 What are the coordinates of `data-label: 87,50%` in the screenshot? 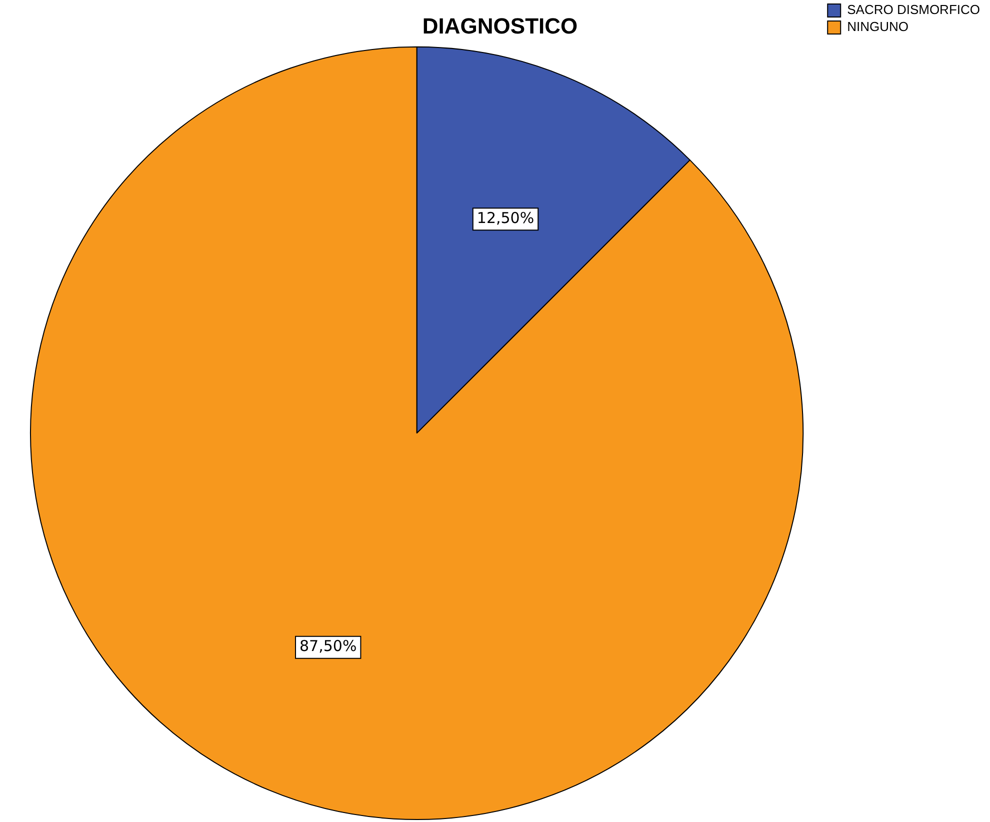 It's located at (328, 646).